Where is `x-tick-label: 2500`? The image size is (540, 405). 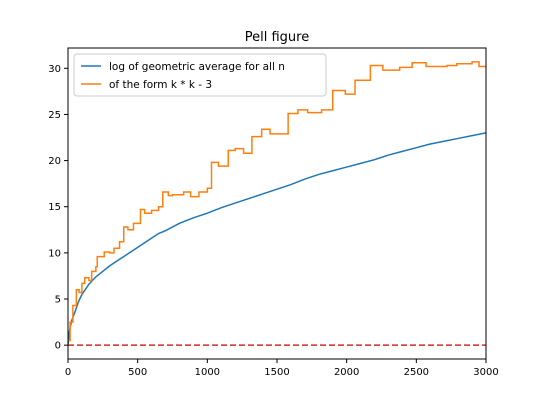
x-tick-label: 2500 is located at coordinates (416, 372).